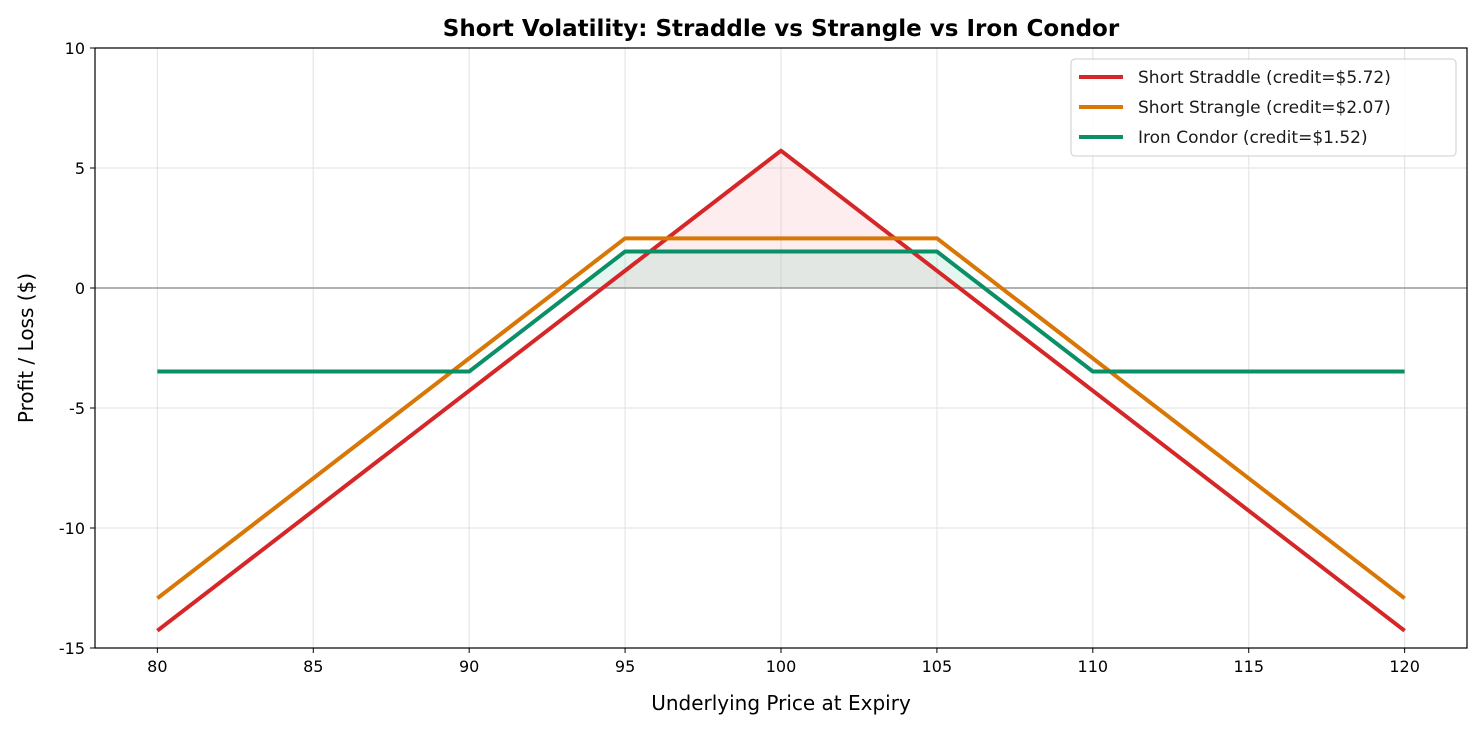 The width and height of the screenshot is (1482, 730). Describe the element at coordinates (80, 168) in the screenshot. I see `y-tick-label: 5` at that location.